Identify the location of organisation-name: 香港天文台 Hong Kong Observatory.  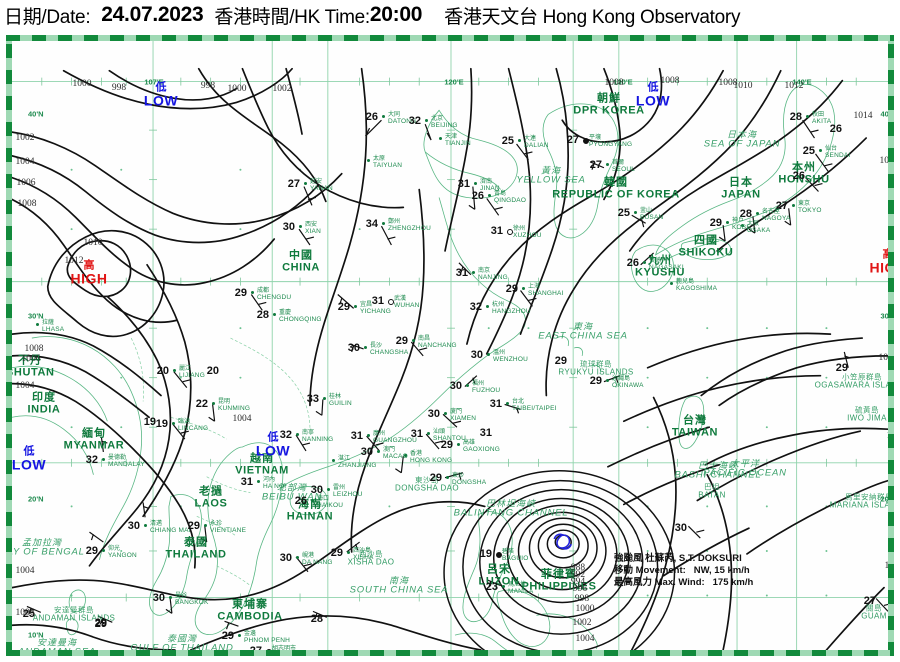
(592, 17).